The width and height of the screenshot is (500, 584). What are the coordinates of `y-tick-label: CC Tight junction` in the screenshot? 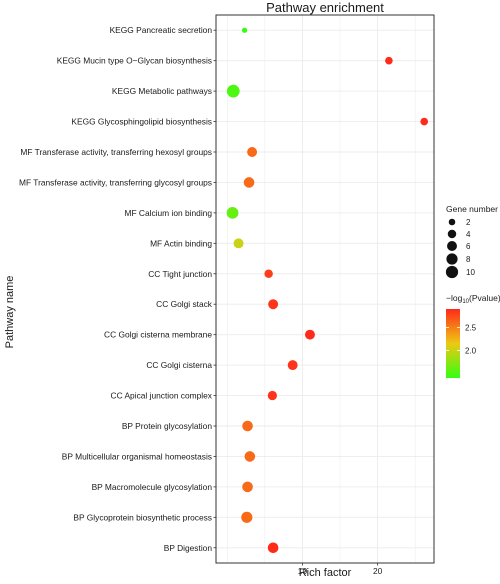 It's located at (180, 274).